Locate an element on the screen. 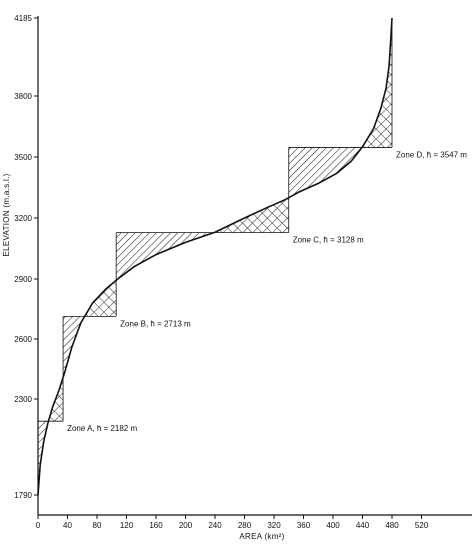  x-axis-ticks: 0 40 80 120 160 200 240 280 320 360 400 440 480 520 is located at coordinates (232, 522).